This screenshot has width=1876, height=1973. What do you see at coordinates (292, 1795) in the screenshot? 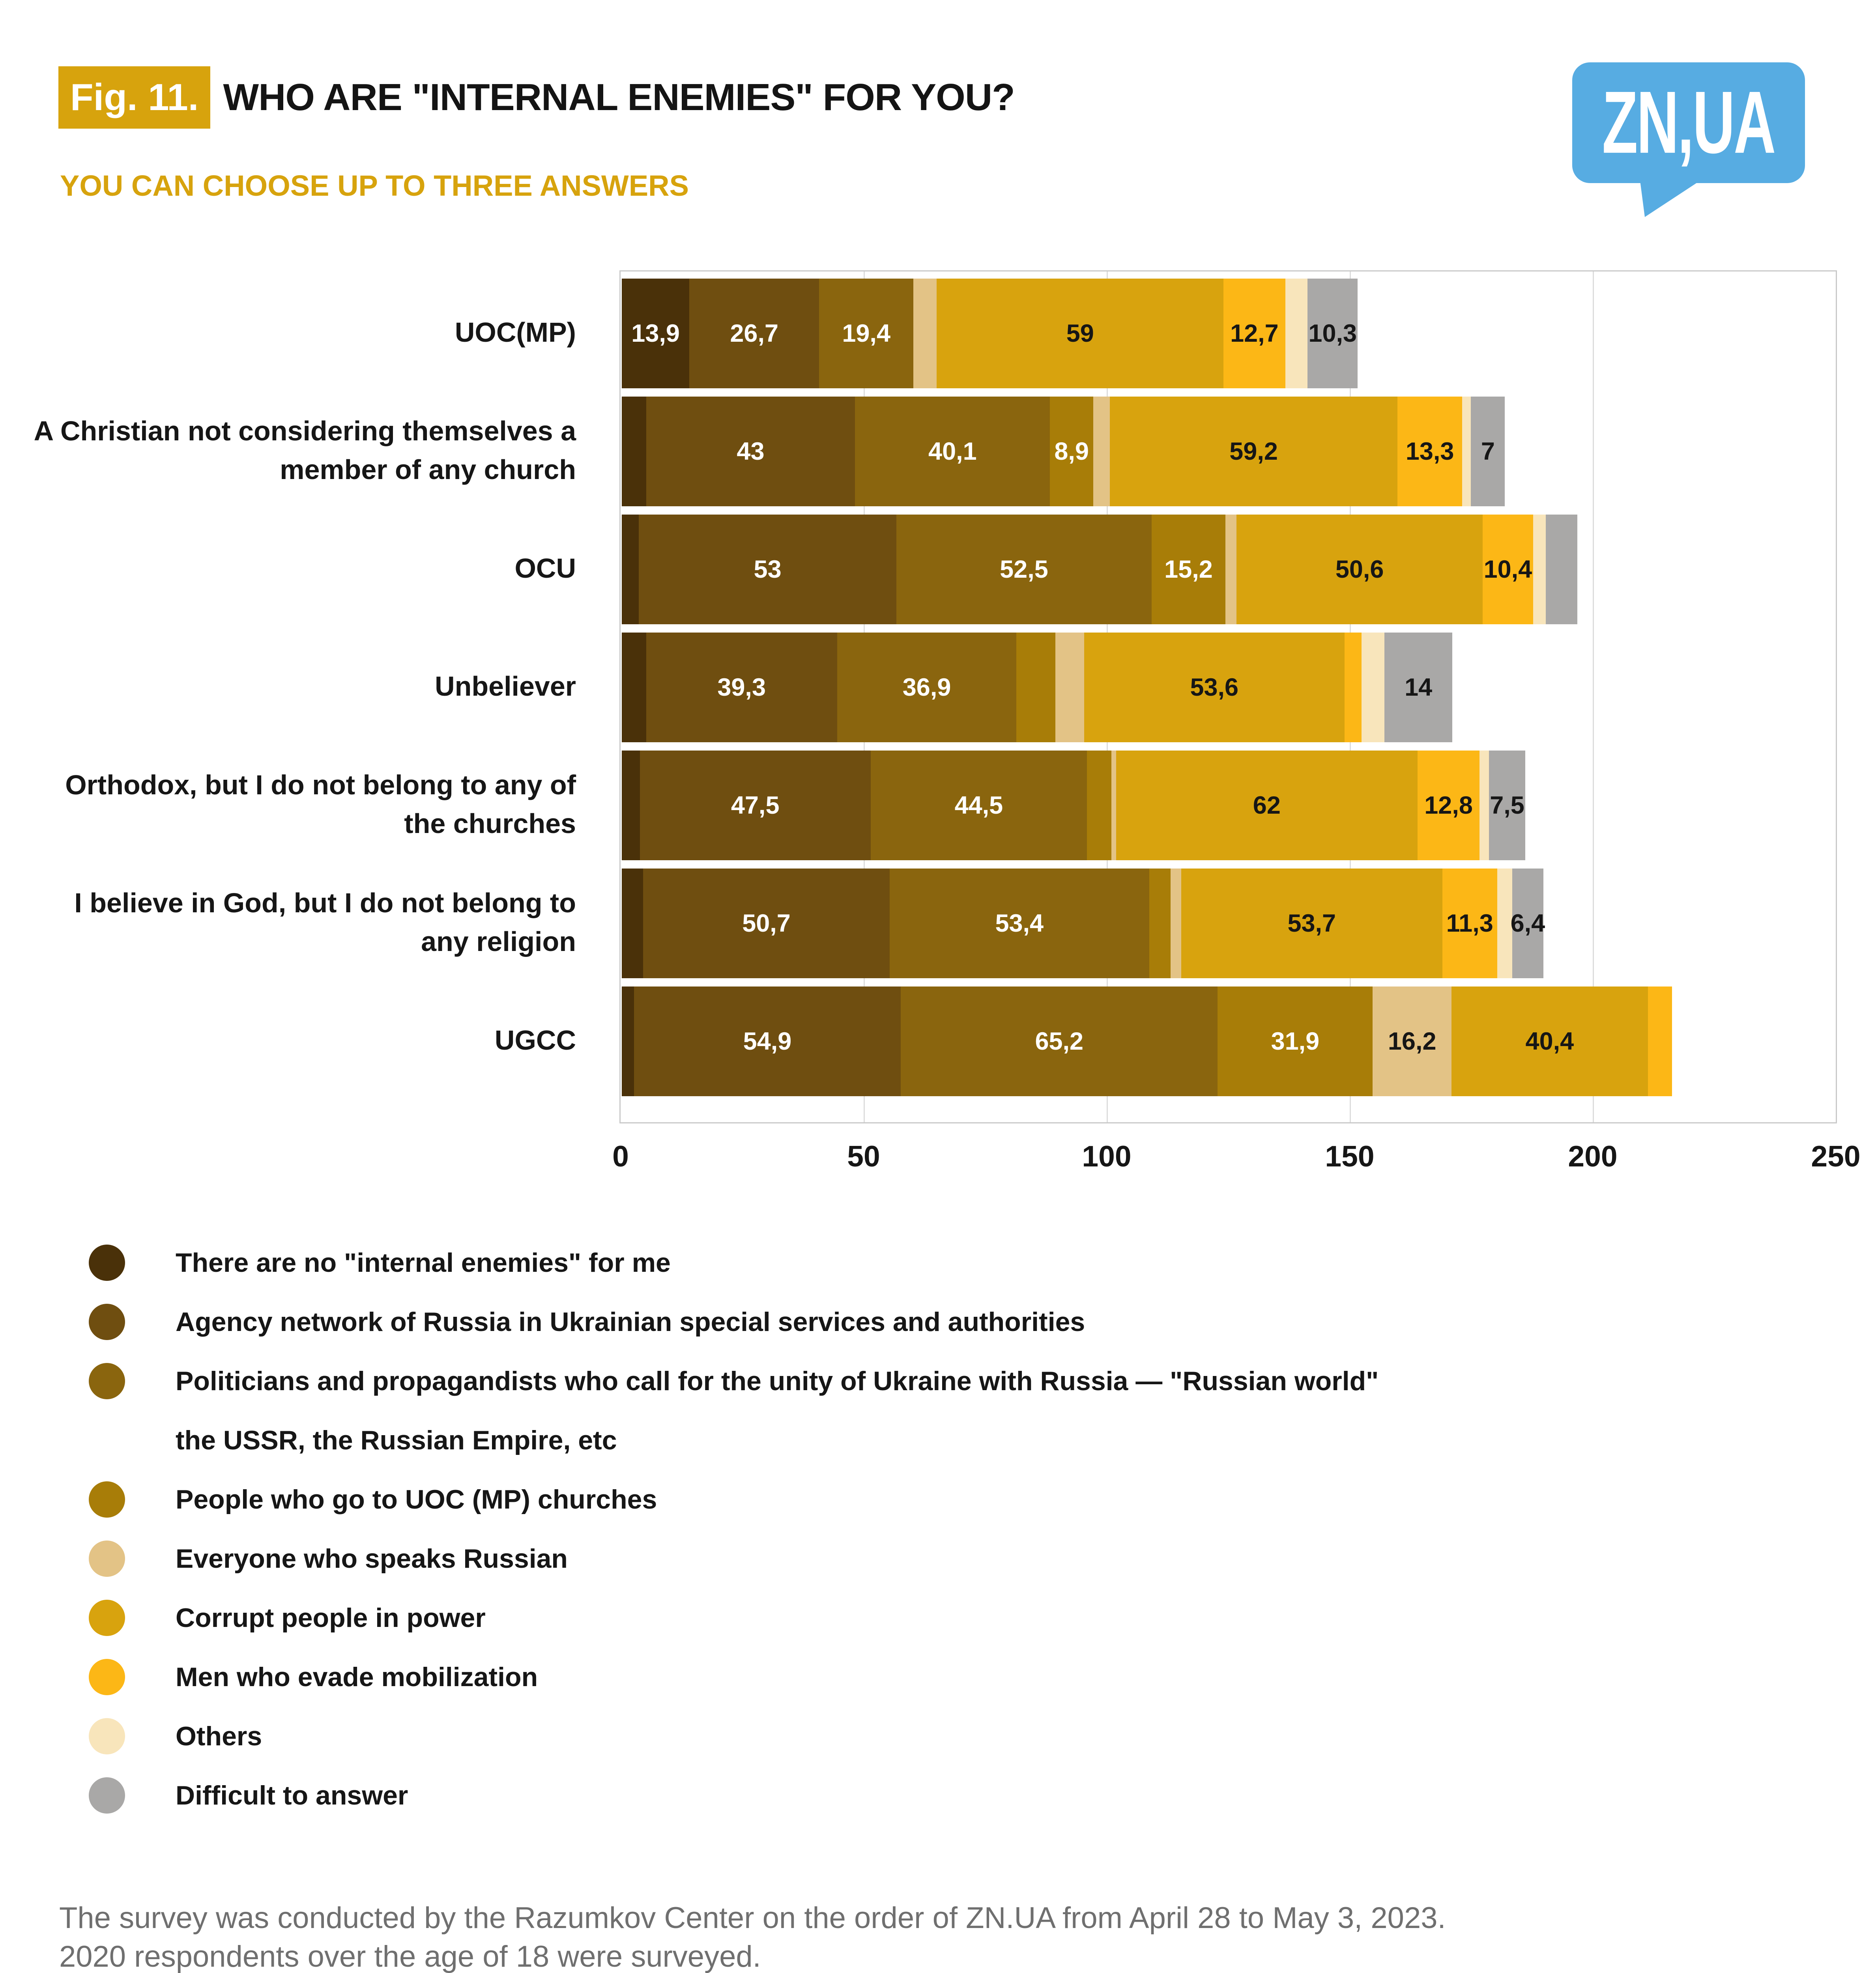
I see `legend-item-label: Difficult to answer` at bounding box center [292, 1795].